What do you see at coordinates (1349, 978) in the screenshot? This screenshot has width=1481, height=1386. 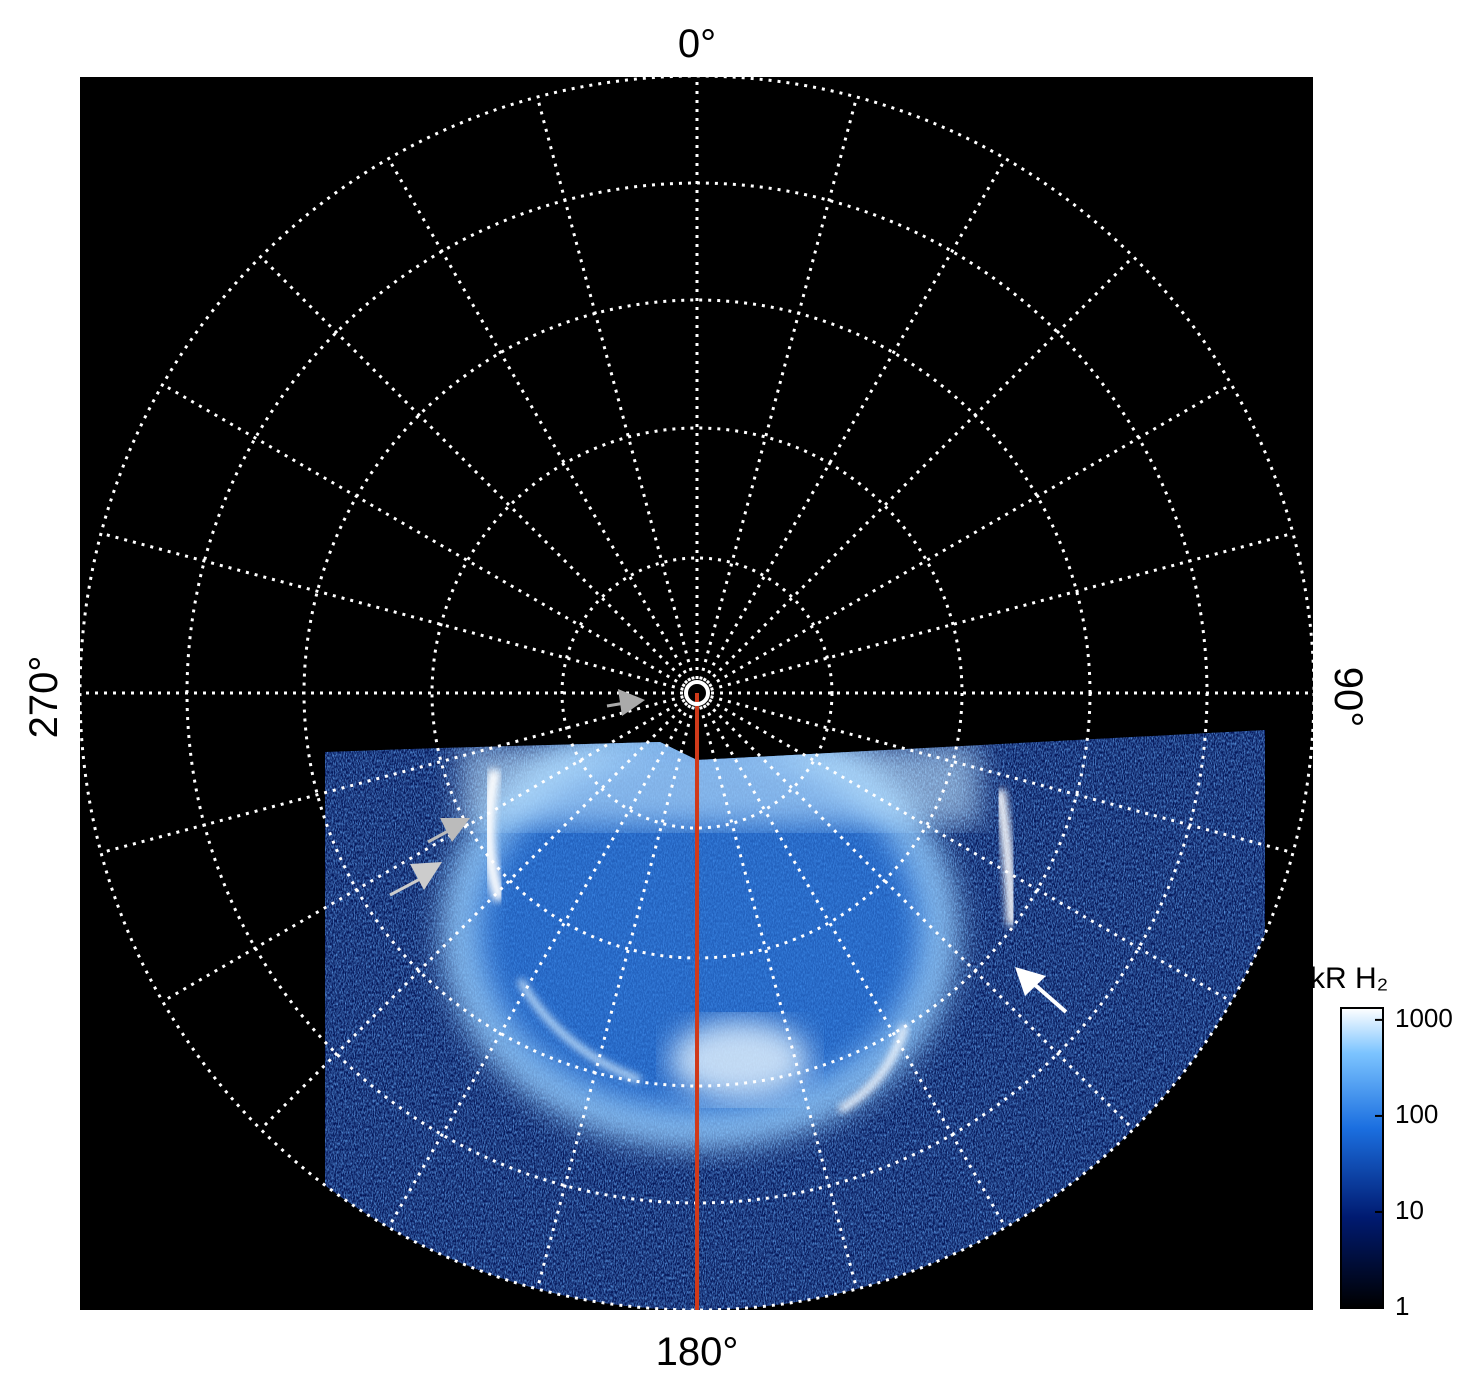 I see `colorbar-label: kR H₂` at bounding box center [1349, 978].